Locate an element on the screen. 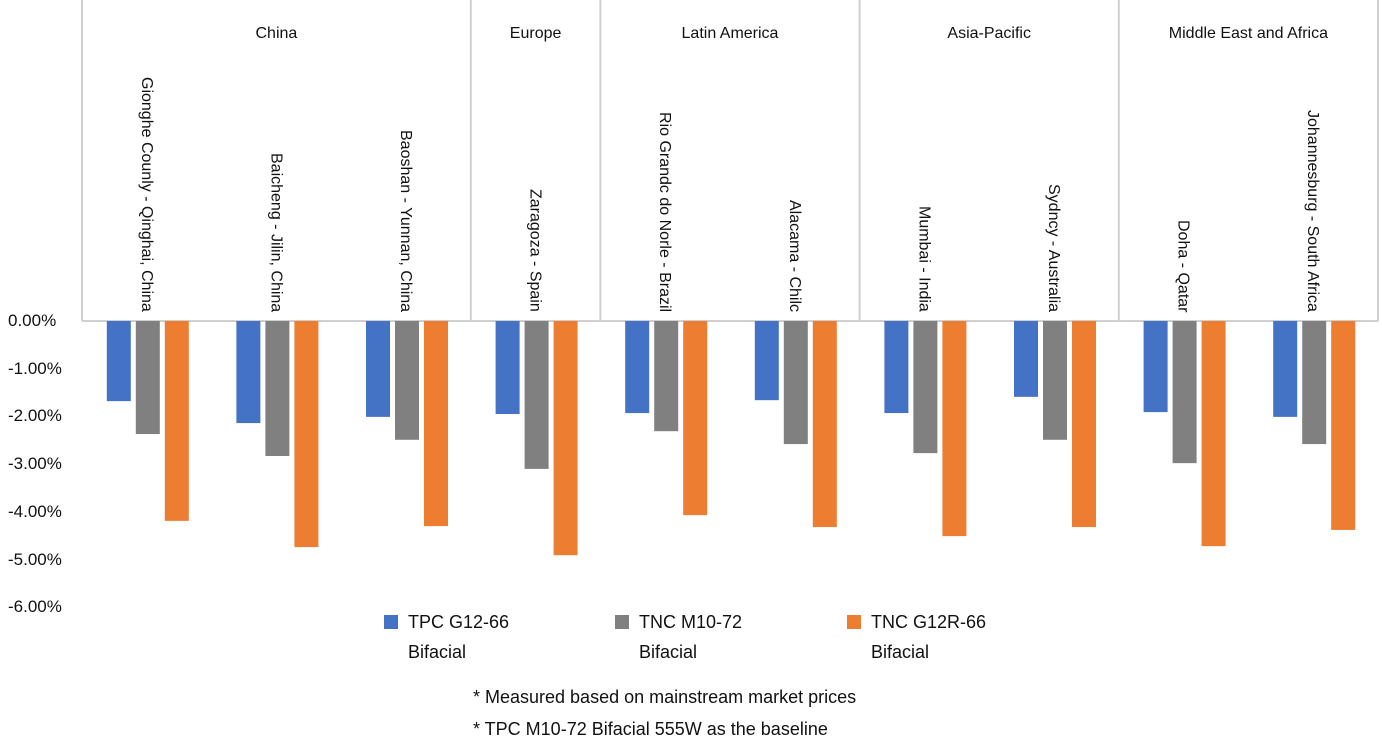  legend-item-tpc-g12: TPC G12-66 Bifacial is located at coordinates (447, 637).